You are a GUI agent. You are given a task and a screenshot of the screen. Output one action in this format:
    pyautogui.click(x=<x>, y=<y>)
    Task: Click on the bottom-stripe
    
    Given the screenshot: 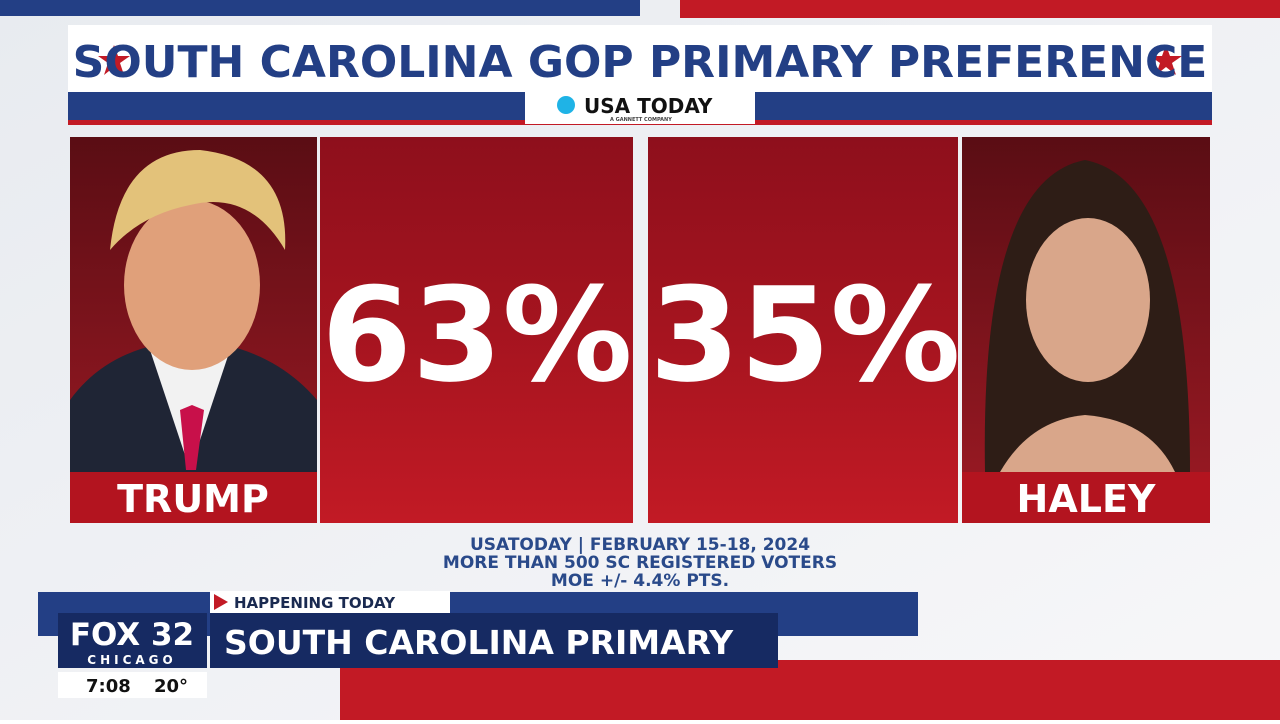 What is the action you would take?
    pyautogui.click(x=810, y=690)
    